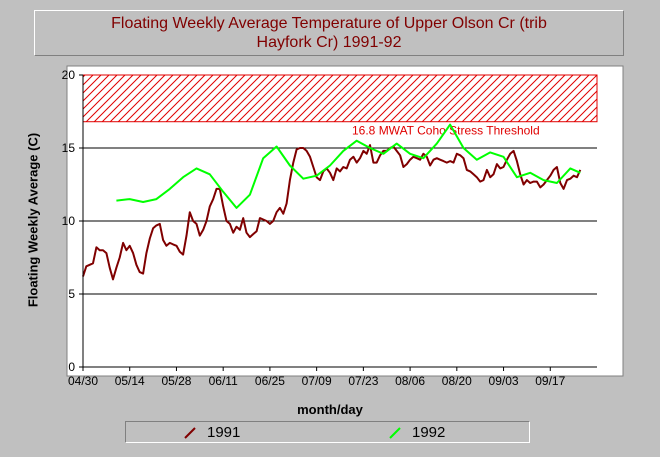 The image size is (660, 457). Describe the element at coordinates (69, 221) in the screenshot. I see `y-tick-label: 10` at that location.